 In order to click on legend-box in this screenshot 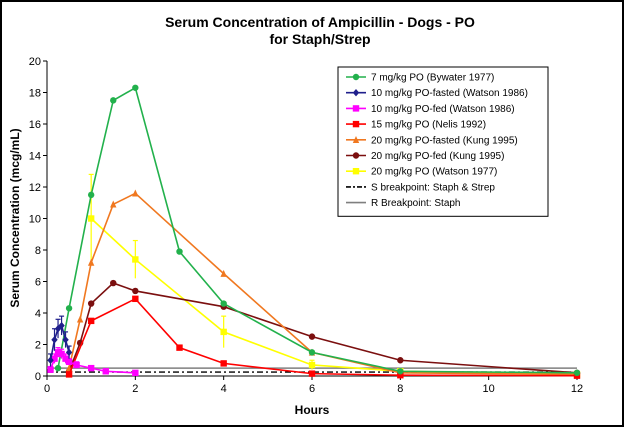, I will do `click(443, 141)`.